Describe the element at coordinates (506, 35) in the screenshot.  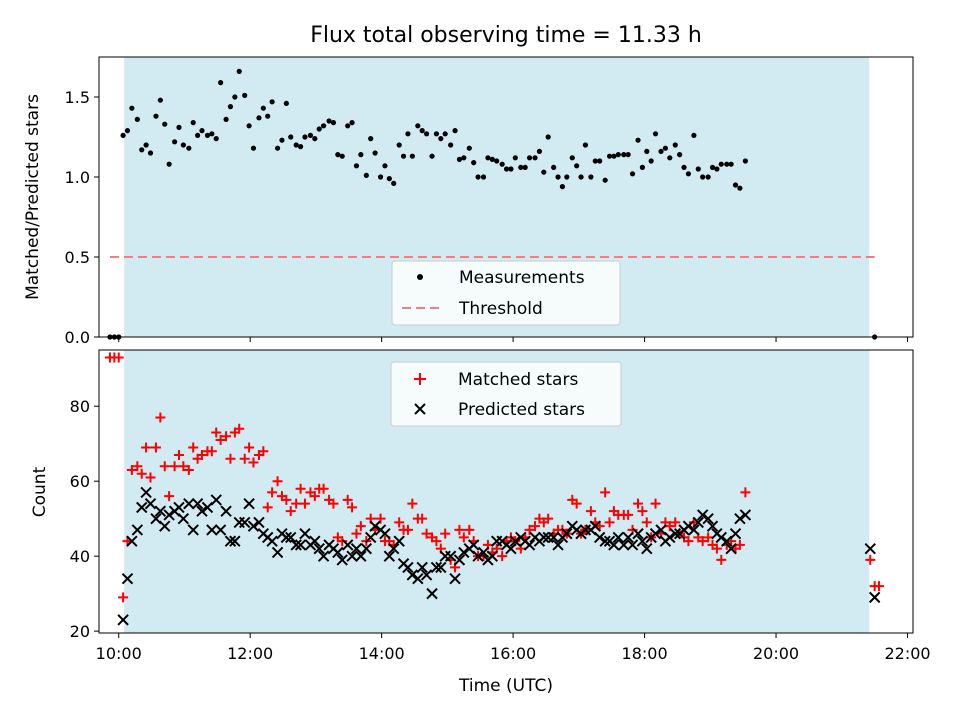
I see `chart-title: Flux total observing time = 11.33 h` at that location.